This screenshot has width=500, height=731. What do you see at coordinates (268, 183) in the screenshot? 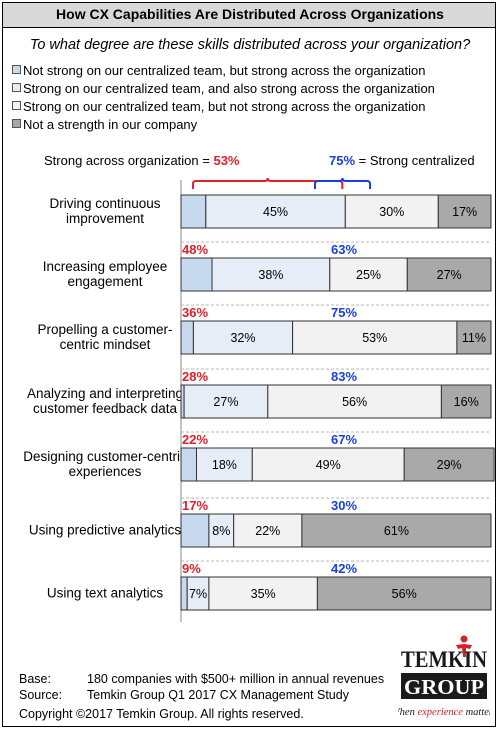
I see `brace-strong-across-org` at bounding box center [268, 183].